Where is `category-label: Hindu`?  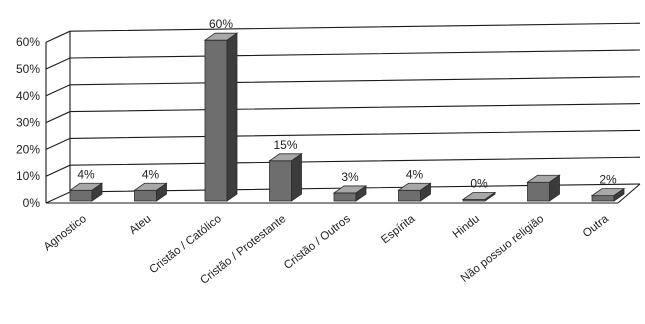 category-label: Hindu is located at coordinates (466, 227).